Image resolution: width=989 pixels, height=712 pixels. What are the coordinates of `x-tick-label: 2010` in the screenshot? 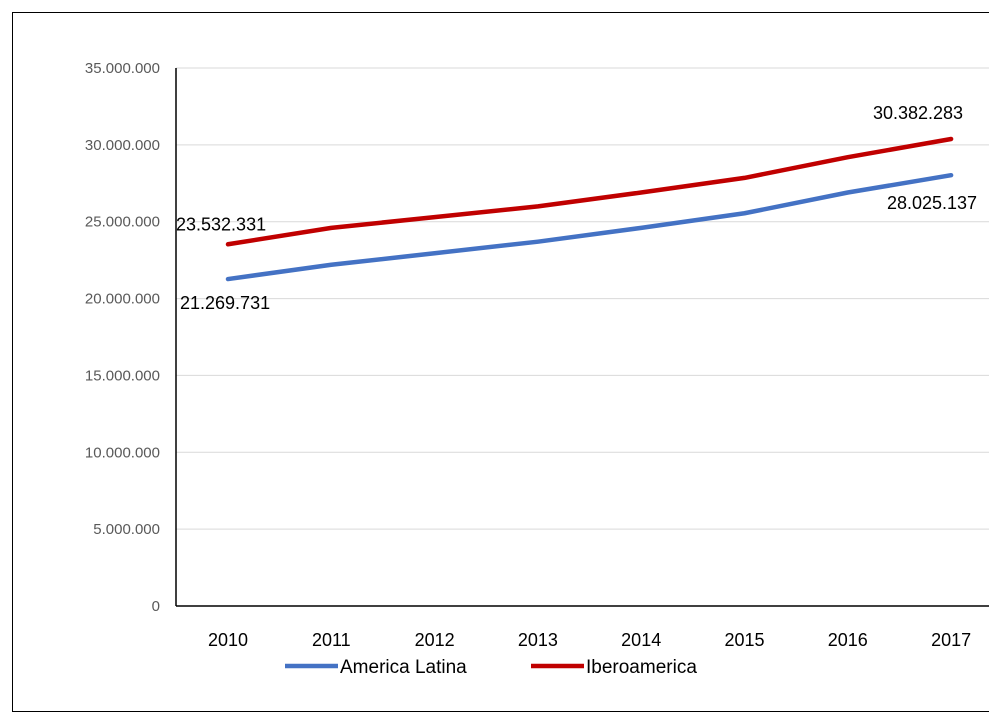 It's located at (228, 640).